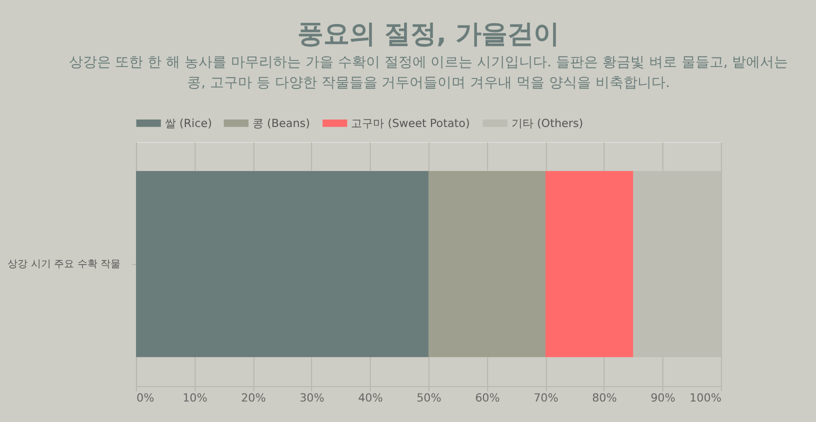 This screenshot has height=434, width=816. I want to click on legend-label: 콩 (Beans), so click(281, 123).